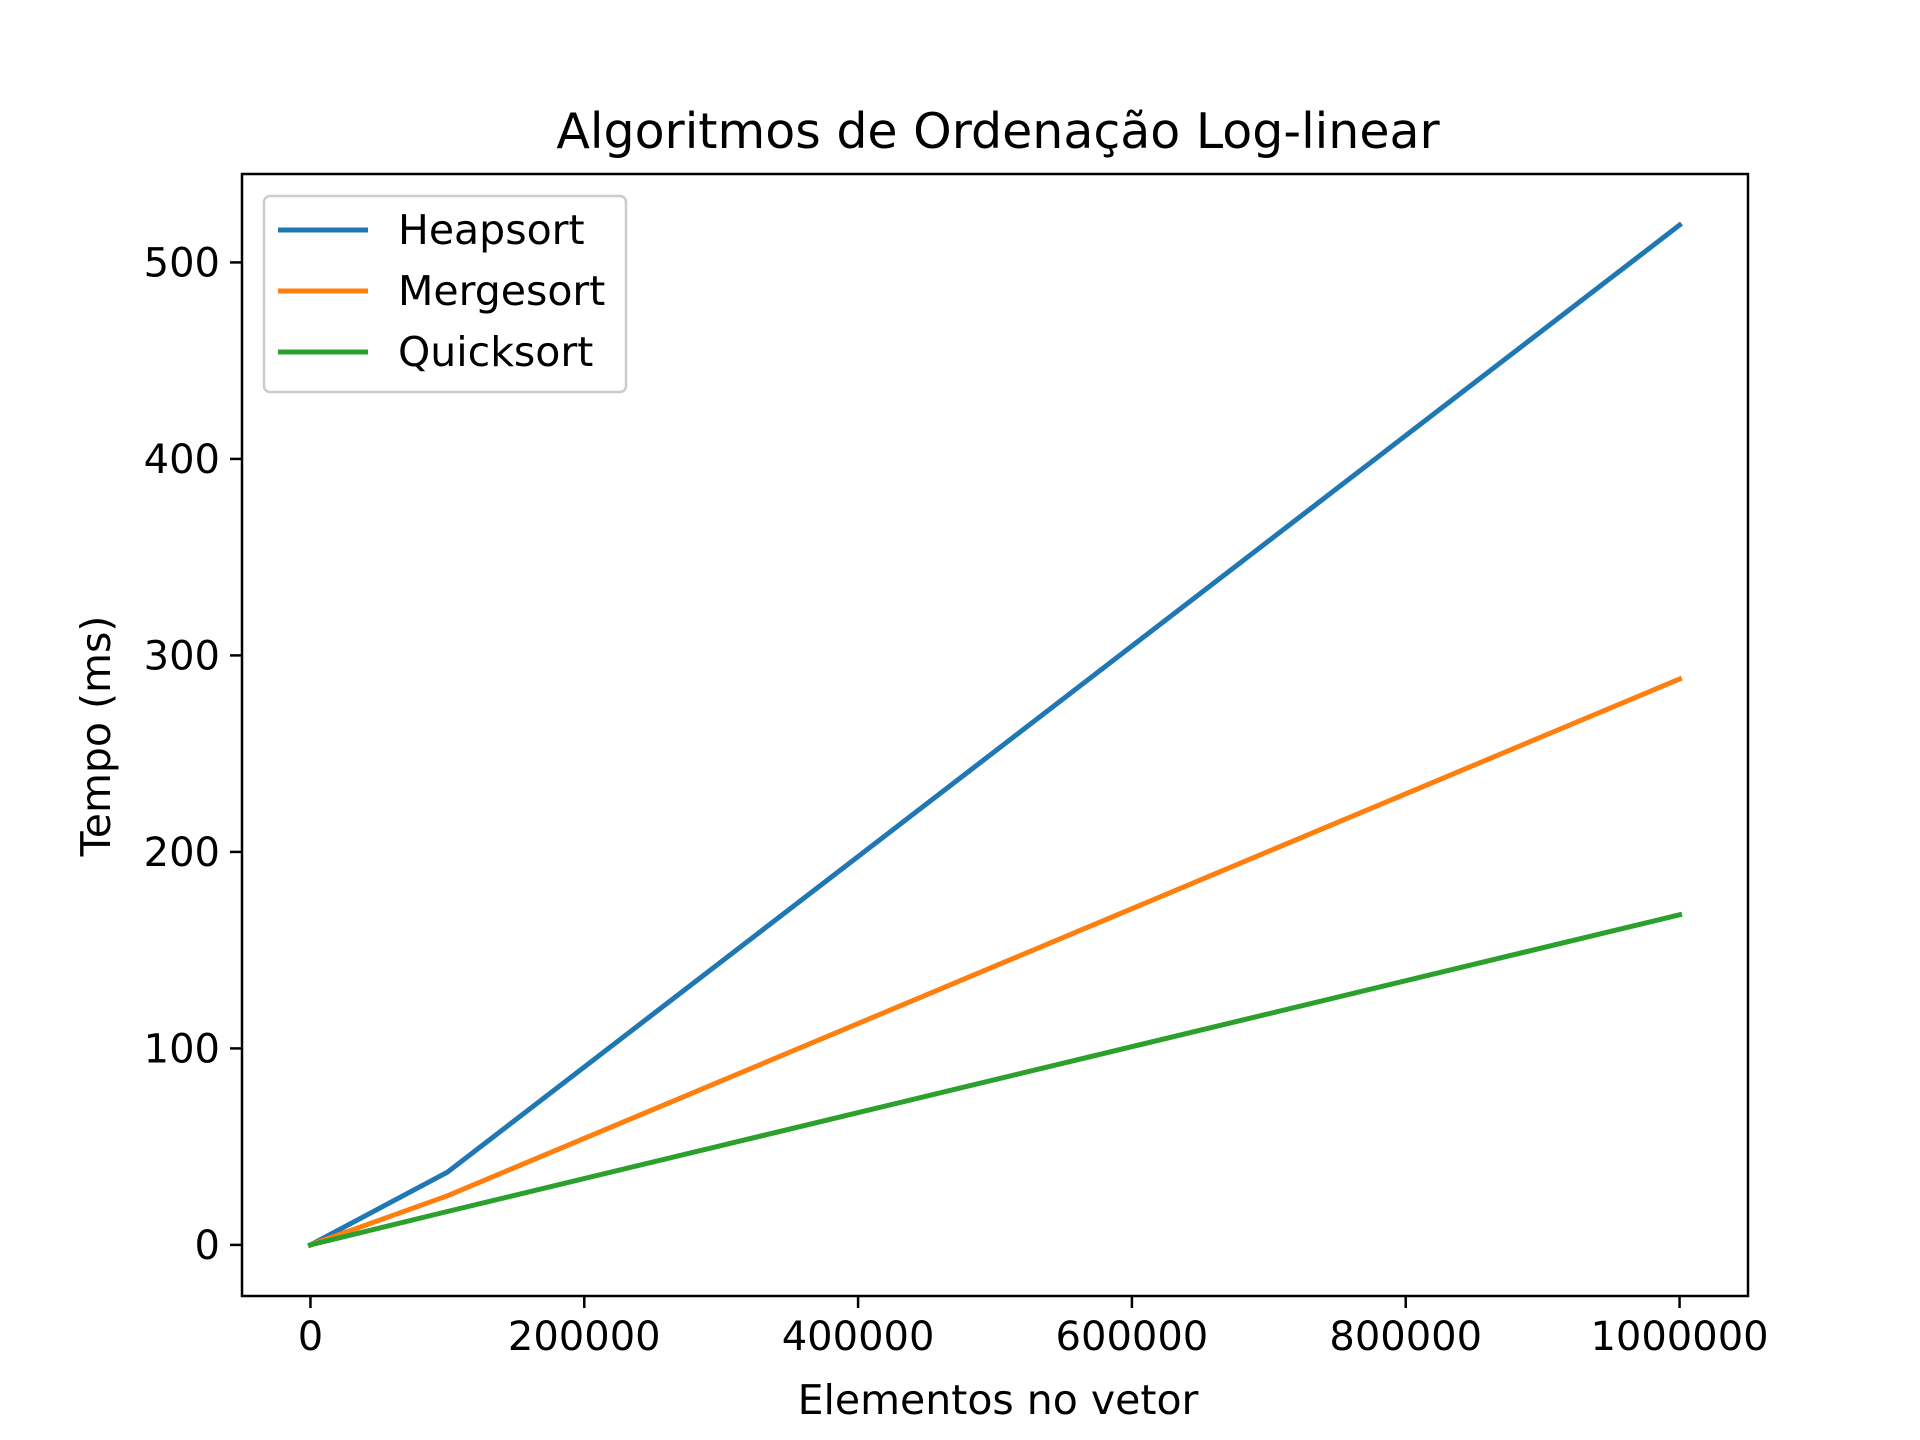 The width and height of the screenshot is (1920, 1440). What do you see at coordinates (182, 853) in the screenshot?
I see `y-tick-label: 200` at bounding box center [182, 853].